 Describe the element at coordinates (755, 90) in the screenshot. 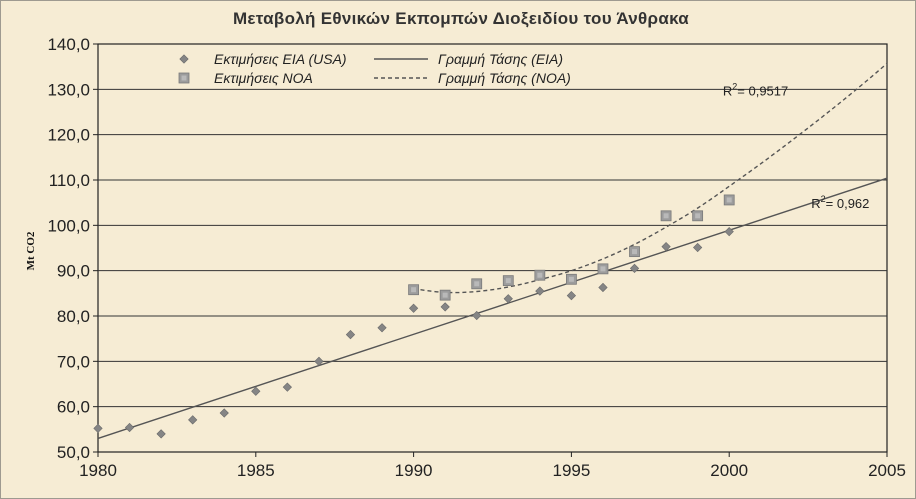

I see `r-squared-label: R2= 0,9517` at that location.